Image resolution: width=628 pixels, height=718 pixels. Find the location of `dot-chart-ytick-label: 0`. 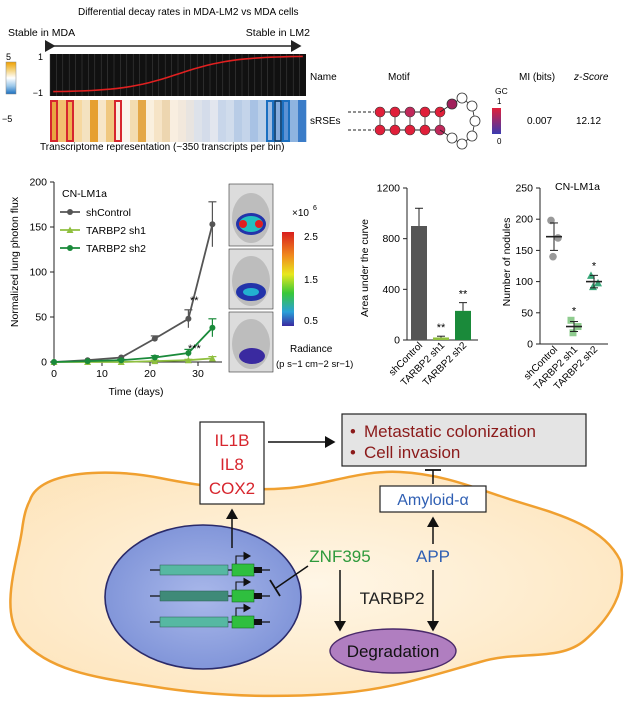

dot-chart-ytick-label: 0 is located at coordinates (530, 345).